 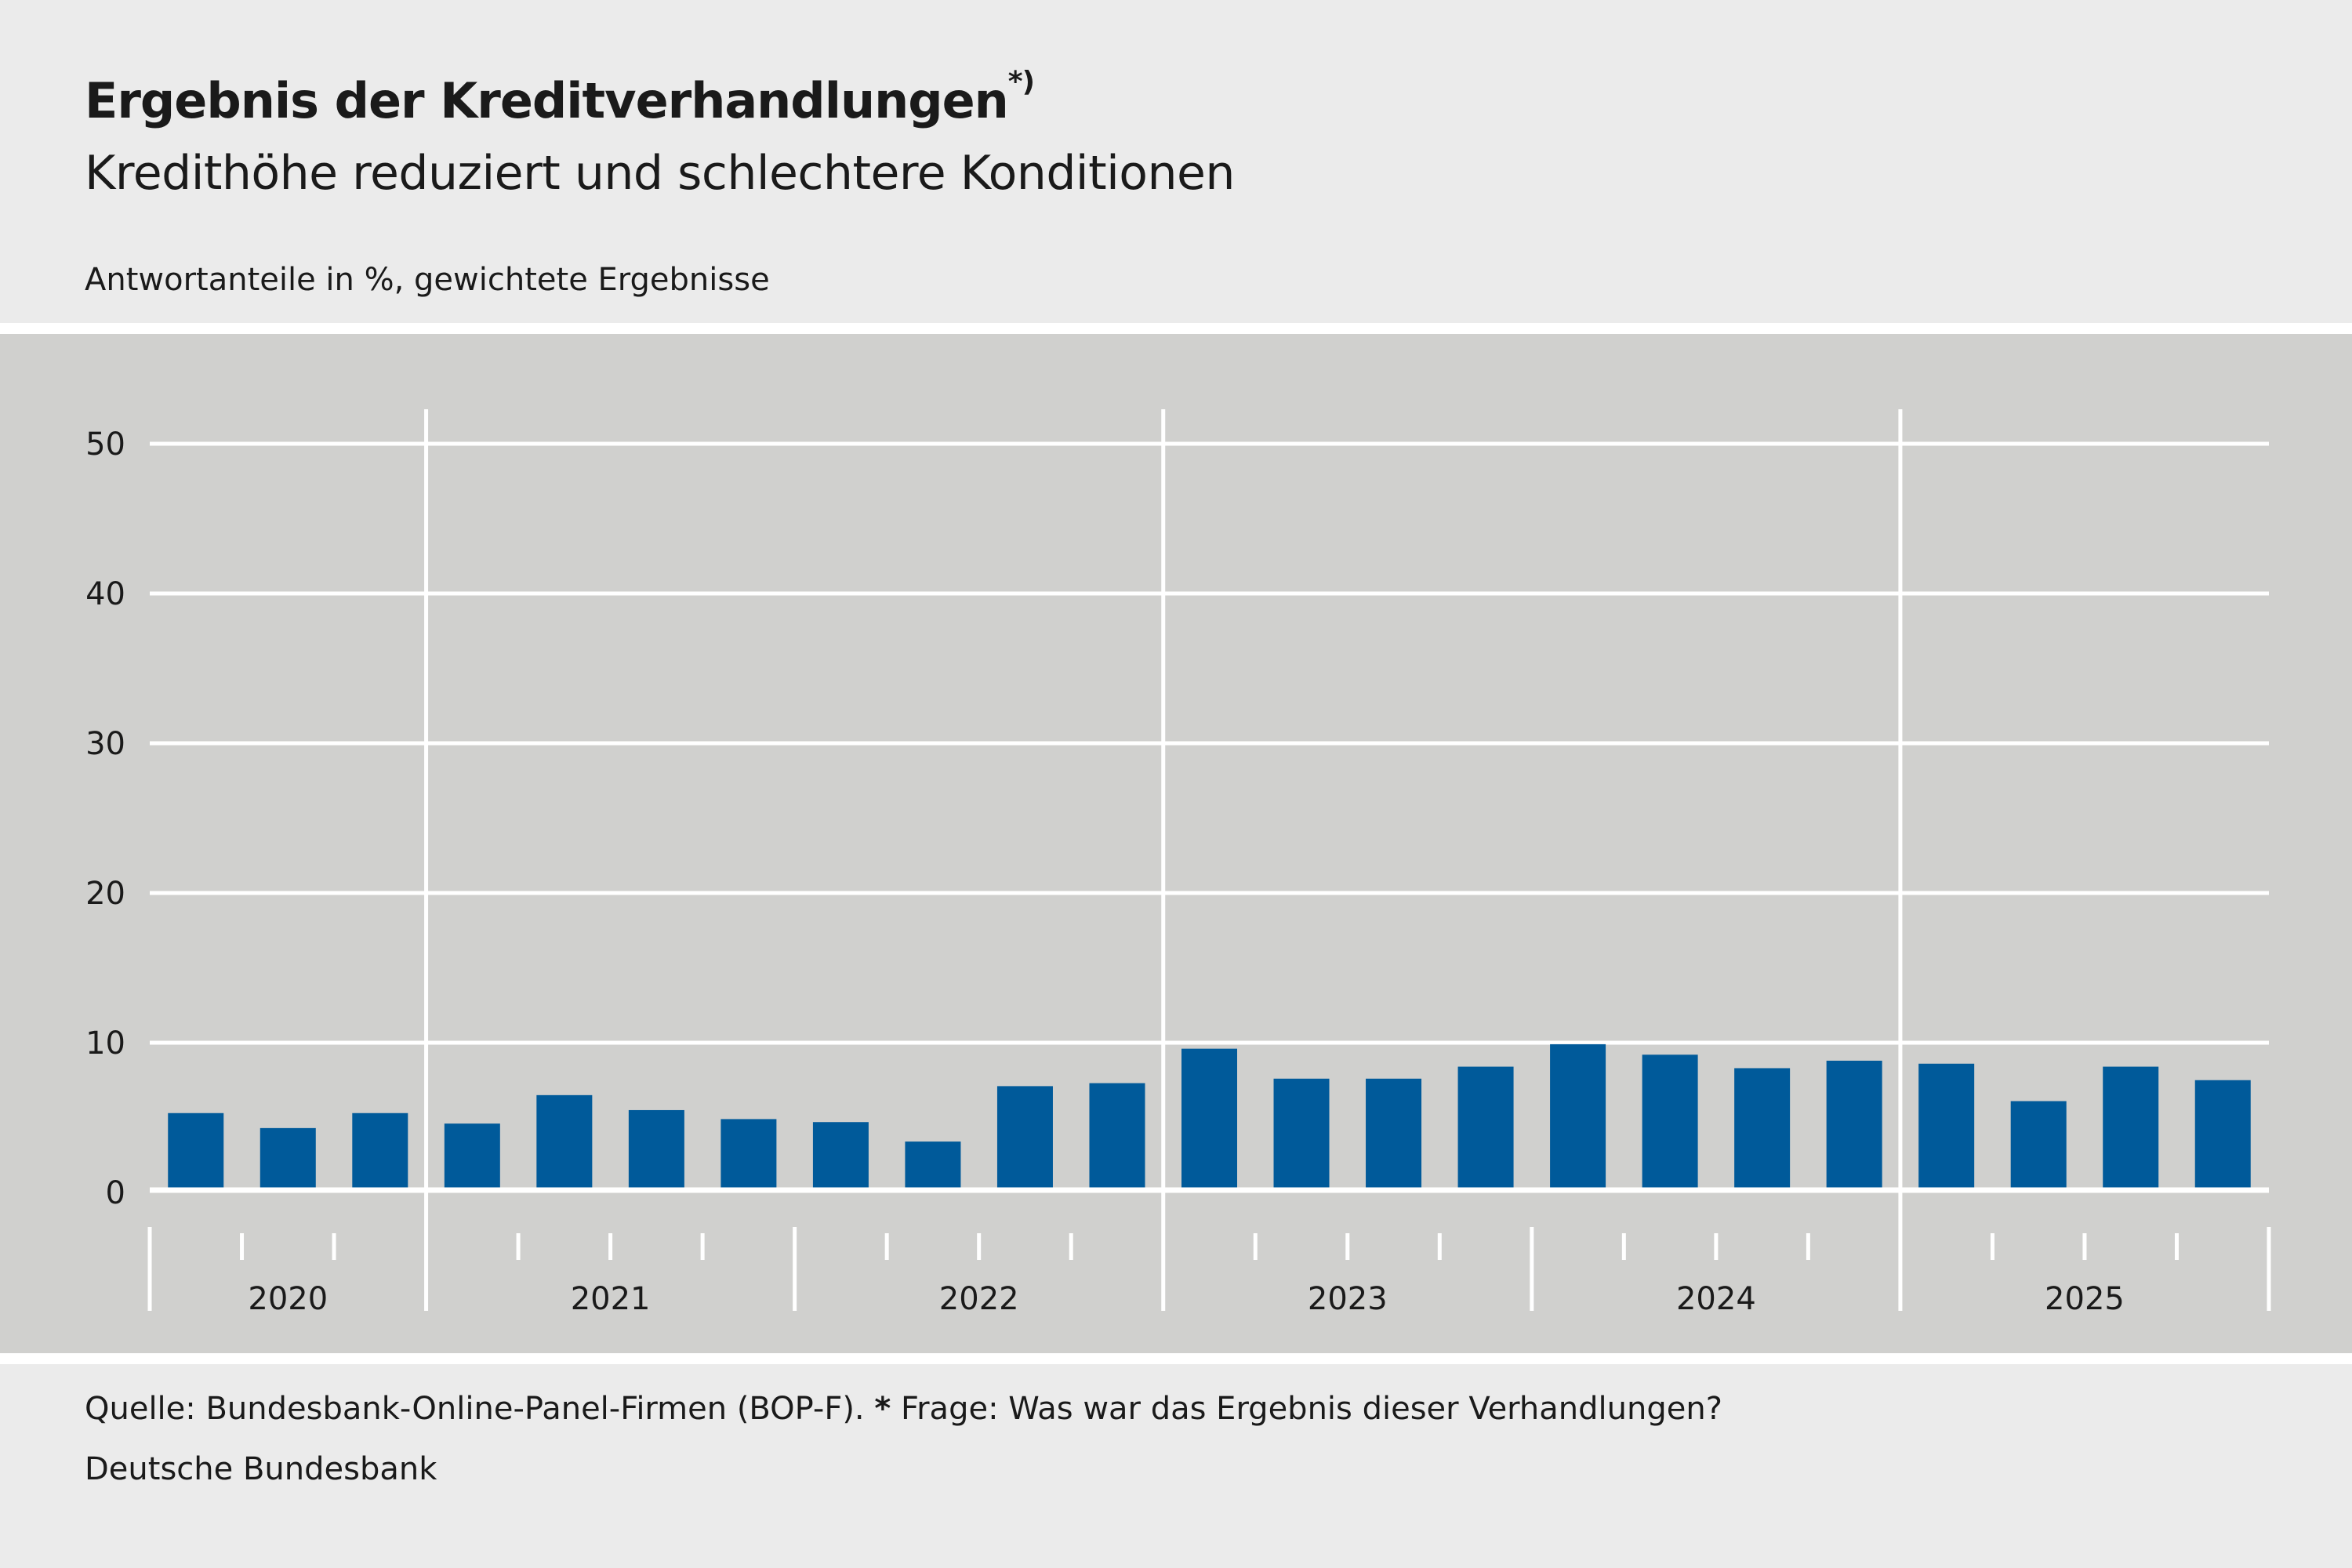 What do you see at coordinates (882, 1409) in the screenshot?
I see `note-marker: *` at bounding box center [882, 1409].